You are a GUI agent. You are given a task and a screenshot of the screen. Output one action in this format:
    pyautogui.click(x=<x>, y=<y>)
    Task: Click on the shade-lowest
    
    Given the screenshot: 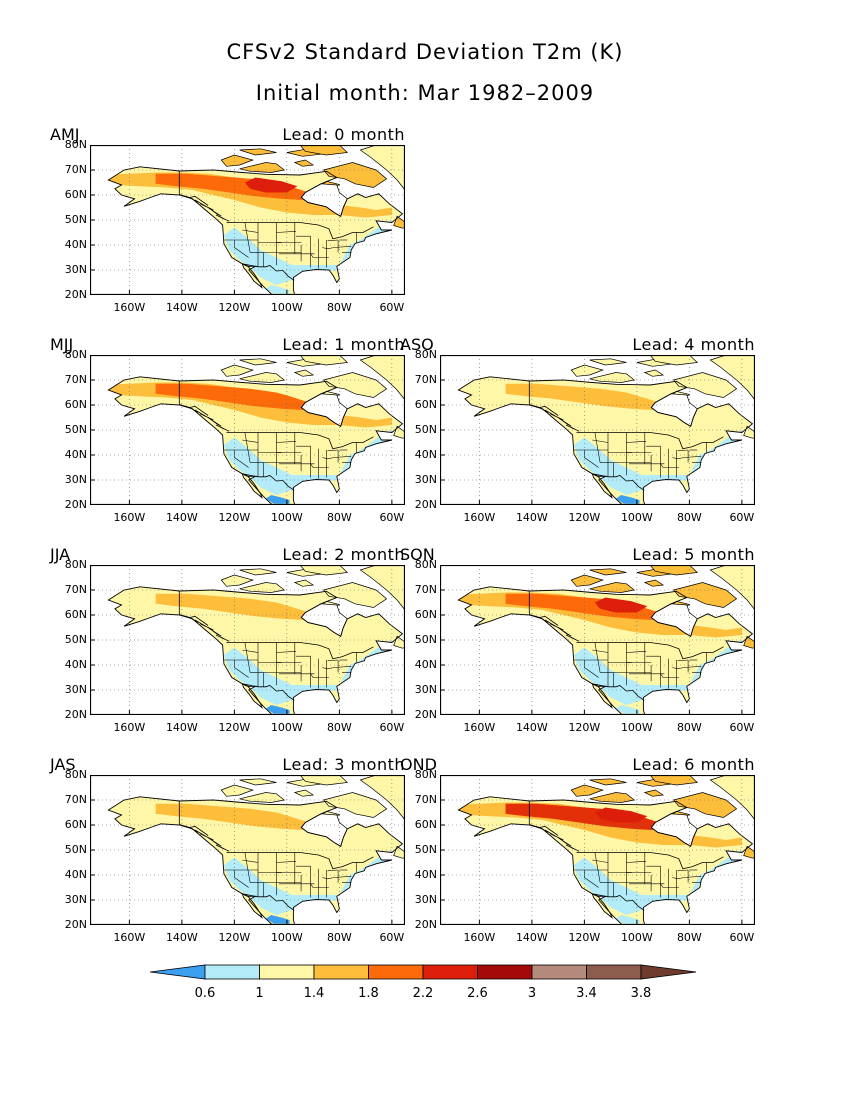 What is the action you would take?
    pyautogui.click(x=627, y=499)
    